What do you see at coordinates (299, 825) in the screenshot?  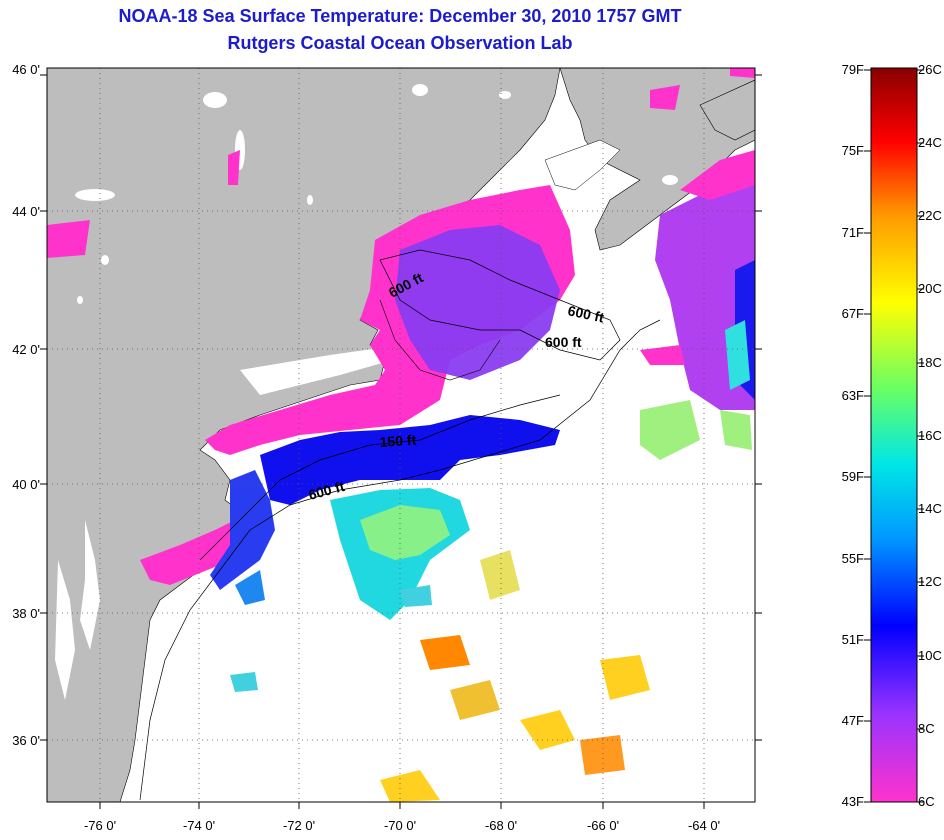 I see `lon-label-72: -72 0'` at bounding box center [299, 825].